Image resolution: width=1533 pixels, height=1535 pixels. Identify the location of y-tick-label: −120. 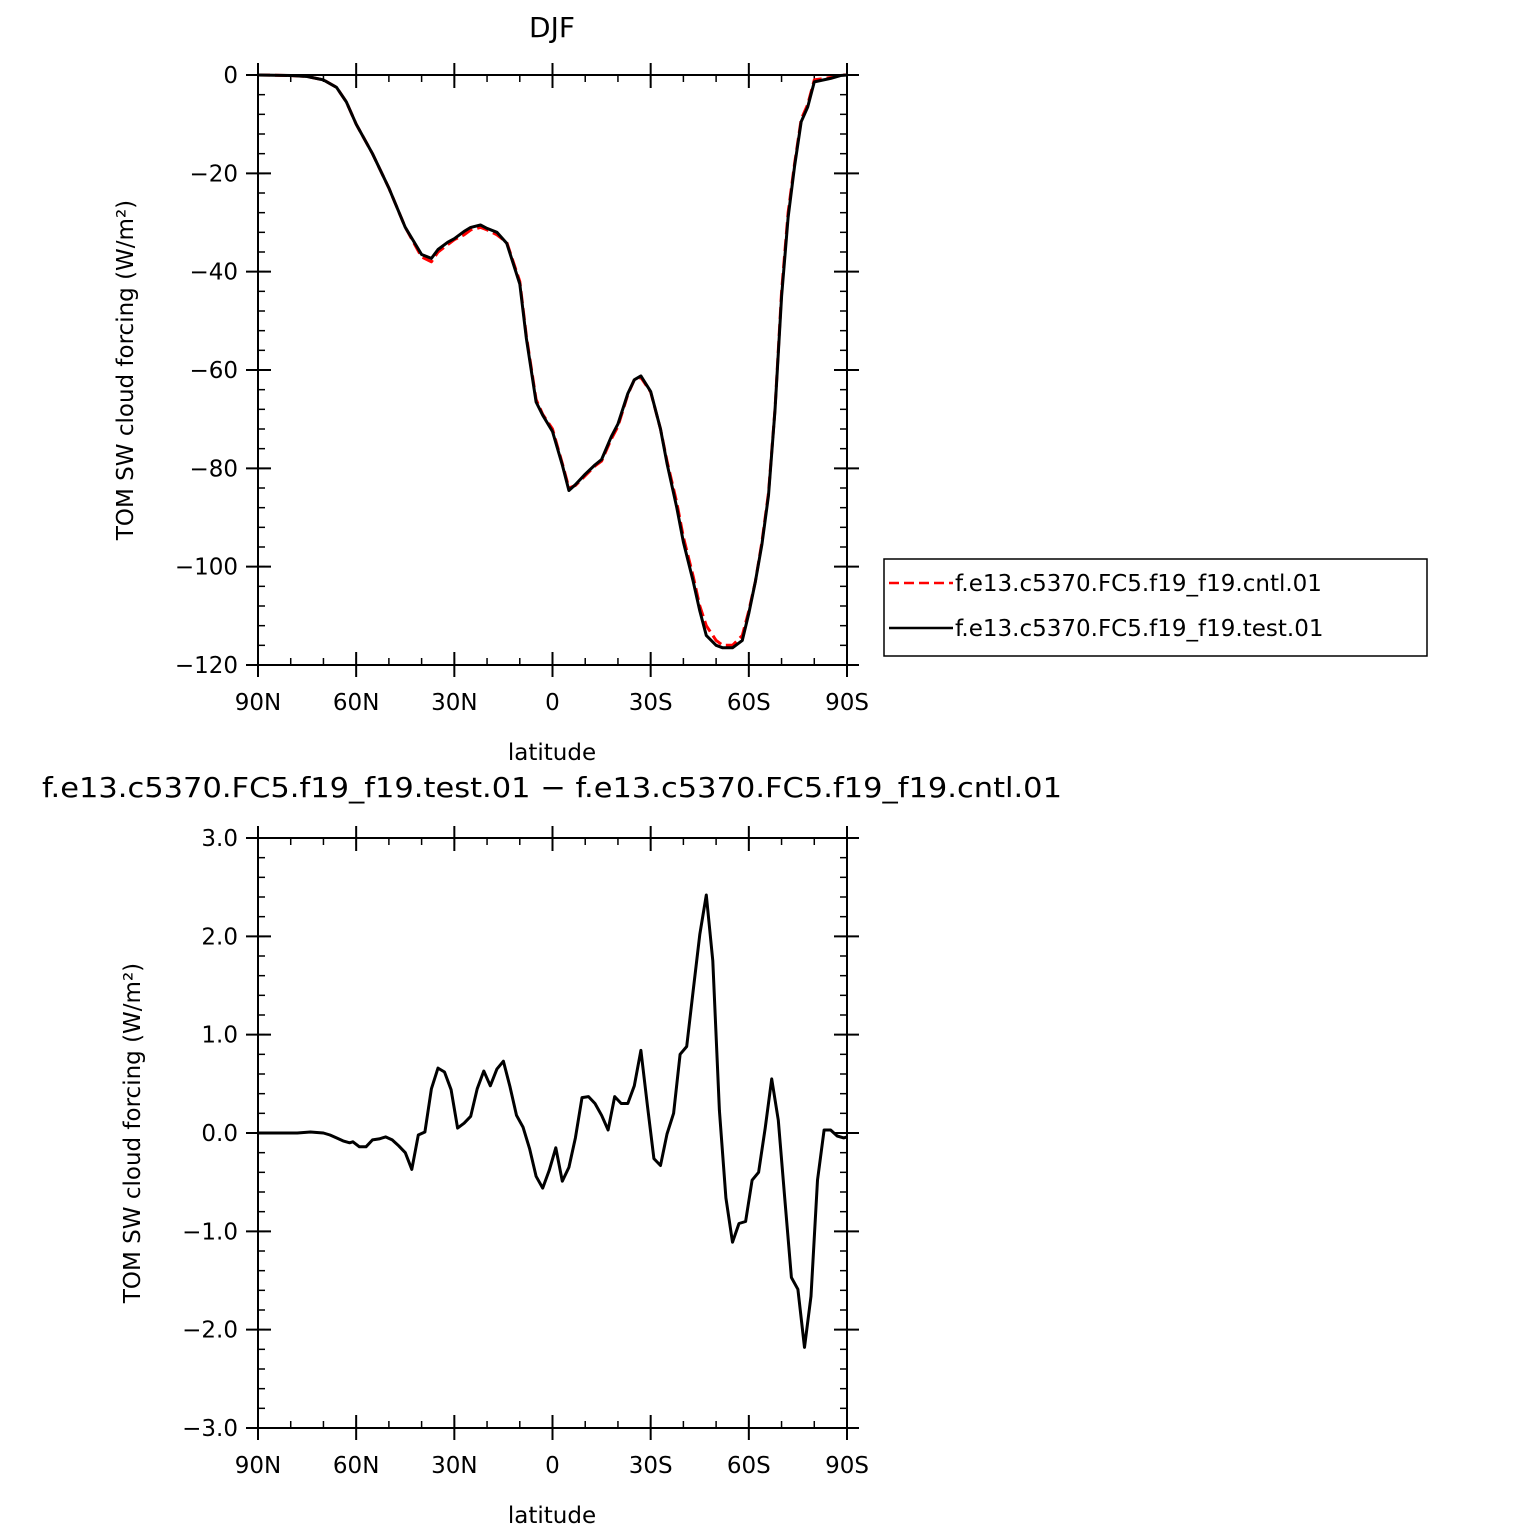
(206, 666).